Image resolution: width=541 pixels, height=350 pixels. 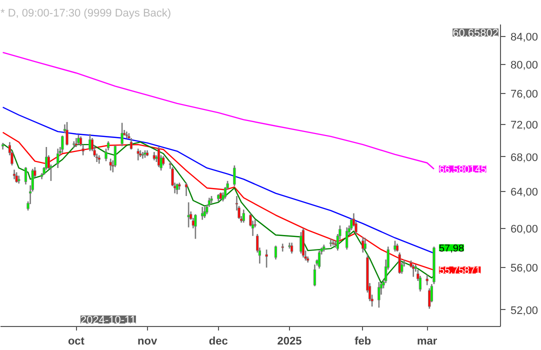 I want to click on x-tick-label: nov, so click(x=148, y=342).